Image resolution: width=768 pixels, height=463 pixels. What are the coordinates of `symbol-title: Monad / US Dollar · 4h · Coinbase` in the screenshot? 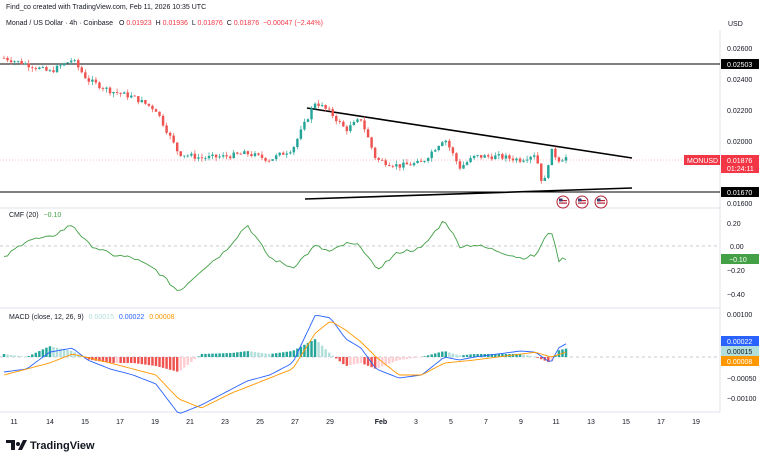 It's located at (59, 23).